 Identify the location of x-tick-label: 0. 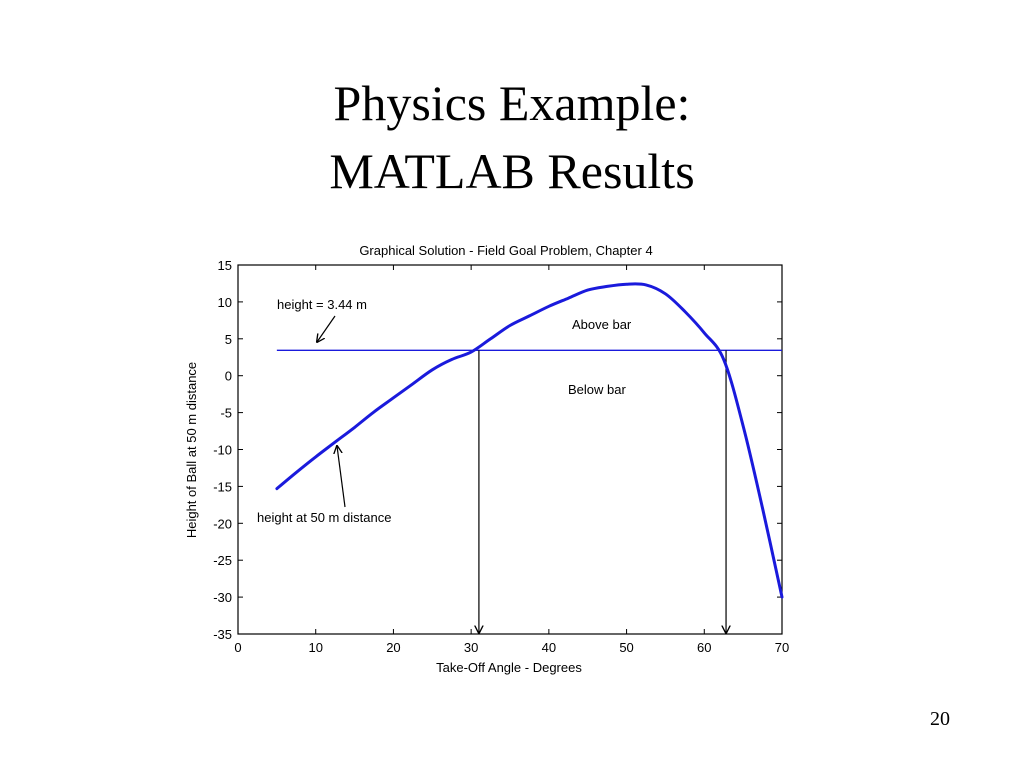
(237, 647).